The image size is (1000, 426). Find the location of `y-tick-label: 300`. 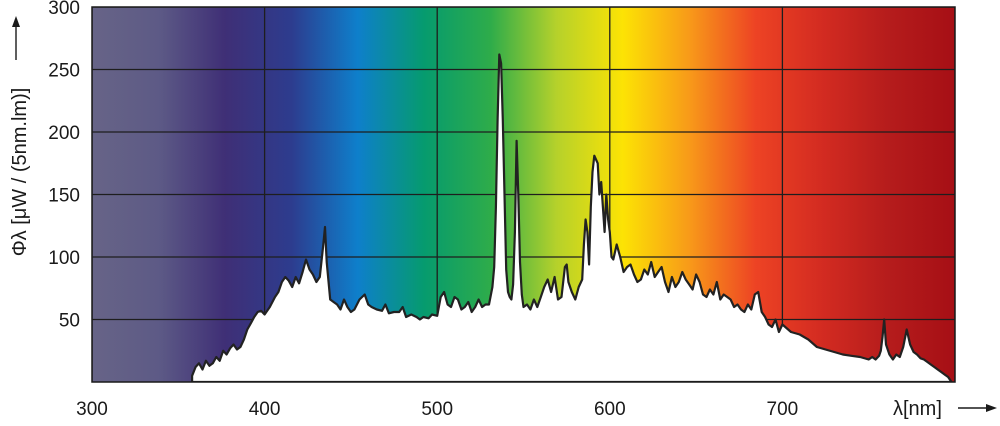

y-tick-label: 300 is located at coordinates (64, 9).